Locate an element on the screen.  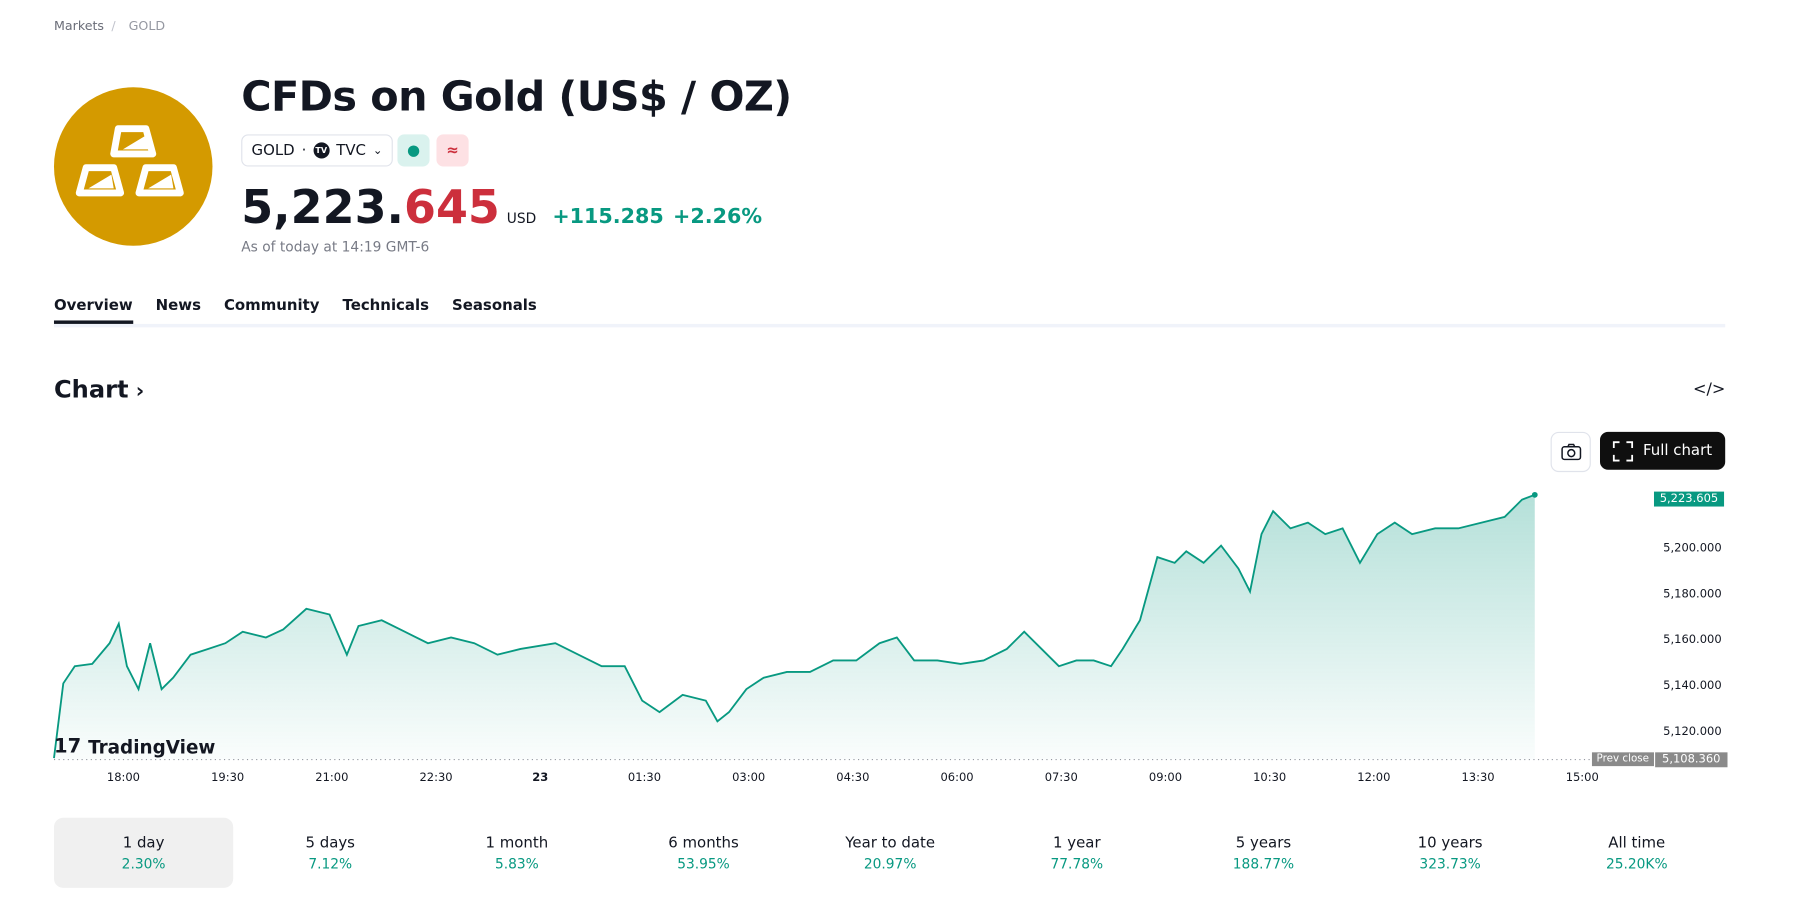
exchange-label: TVC is located at coordinates (351, 150).